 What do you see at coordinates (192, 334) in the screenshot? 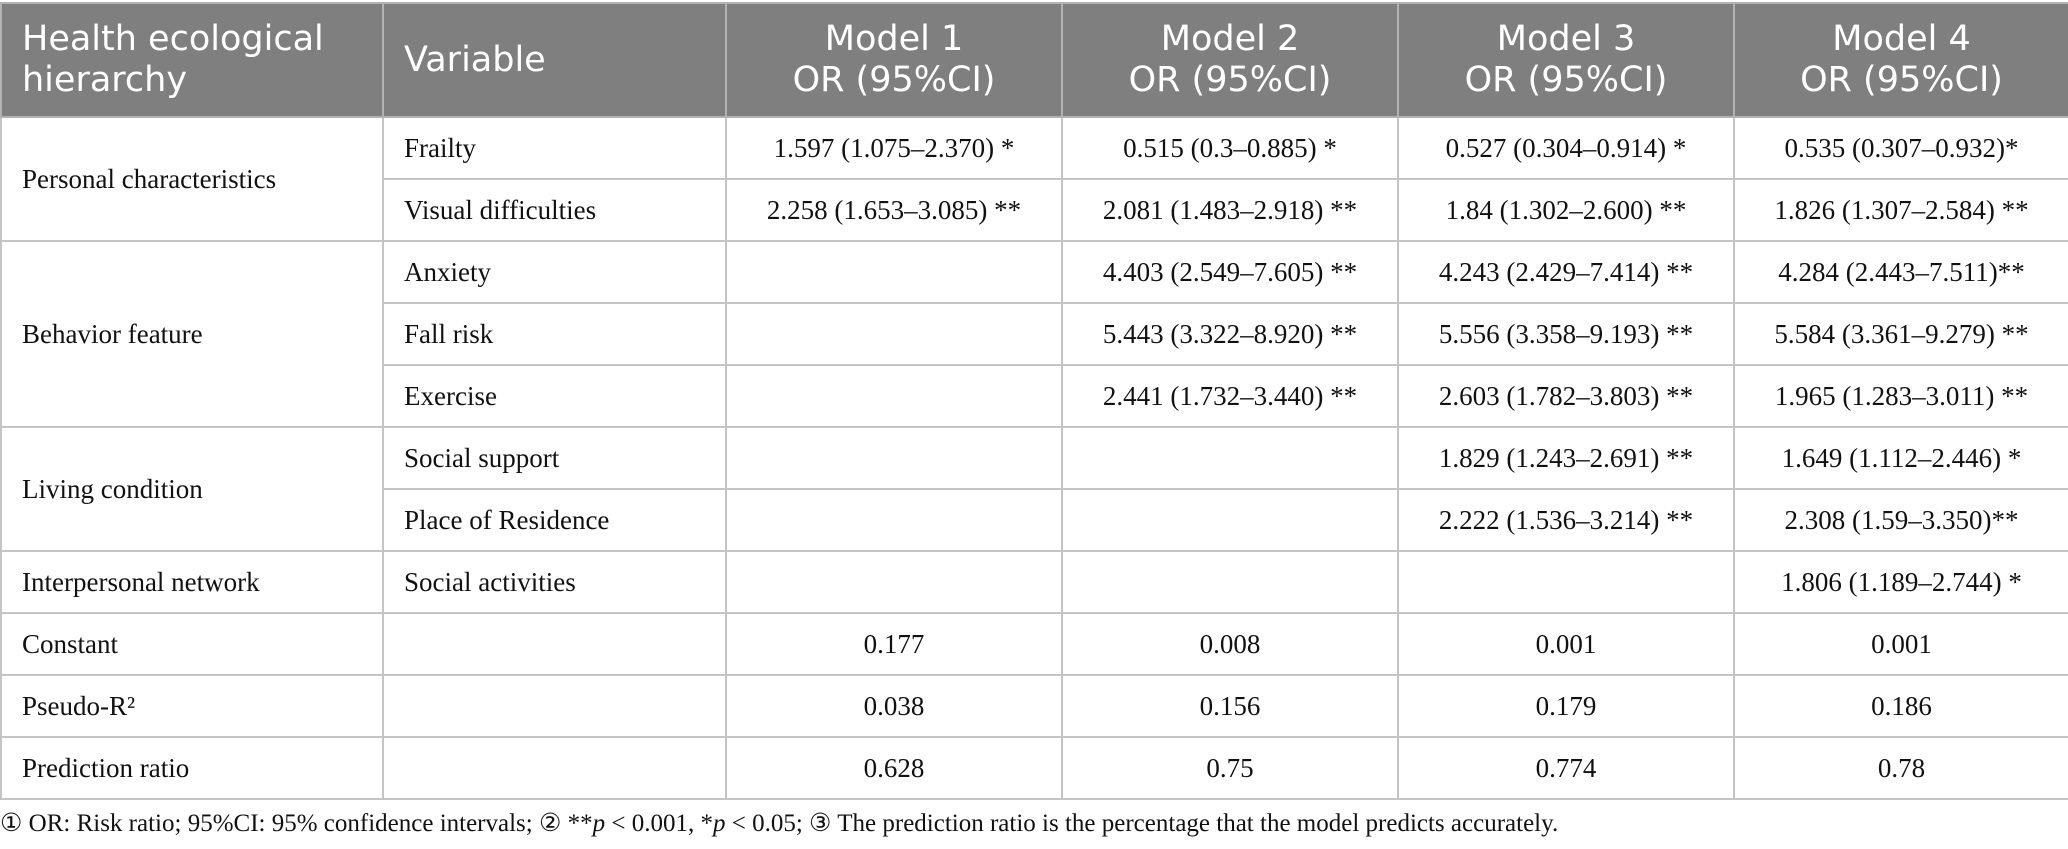
I see `group-label: Behavior feature` at bounding box center [192, 334].